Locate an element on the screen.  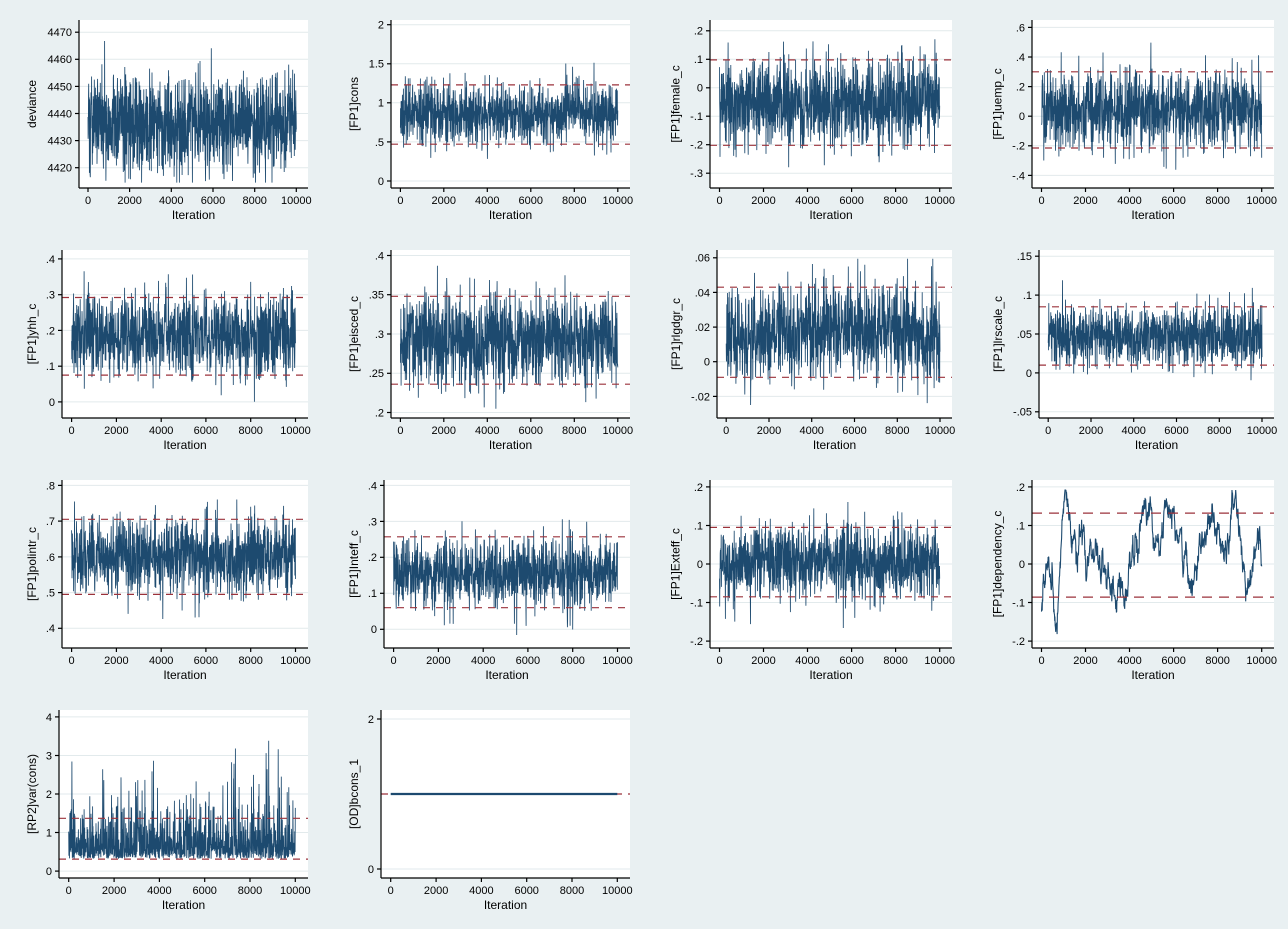
y-tick-label: .04 is located at coordinates (702, 293).